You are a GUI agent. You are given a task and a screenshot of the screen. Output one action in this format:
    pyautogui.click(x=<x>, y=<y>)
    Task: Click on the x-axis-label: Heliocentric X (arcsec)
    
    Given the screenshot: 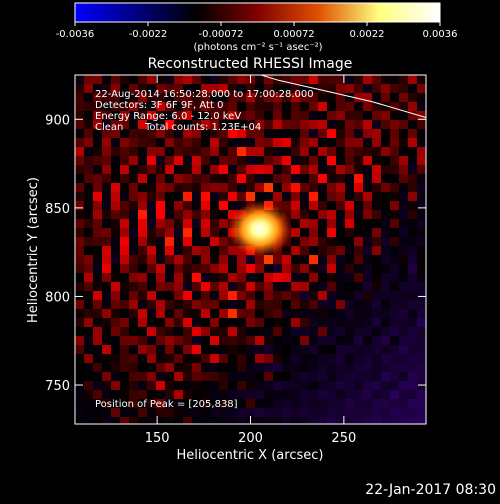 What is the action you would take?
    pyautogui.click(x=250, y=455)
    